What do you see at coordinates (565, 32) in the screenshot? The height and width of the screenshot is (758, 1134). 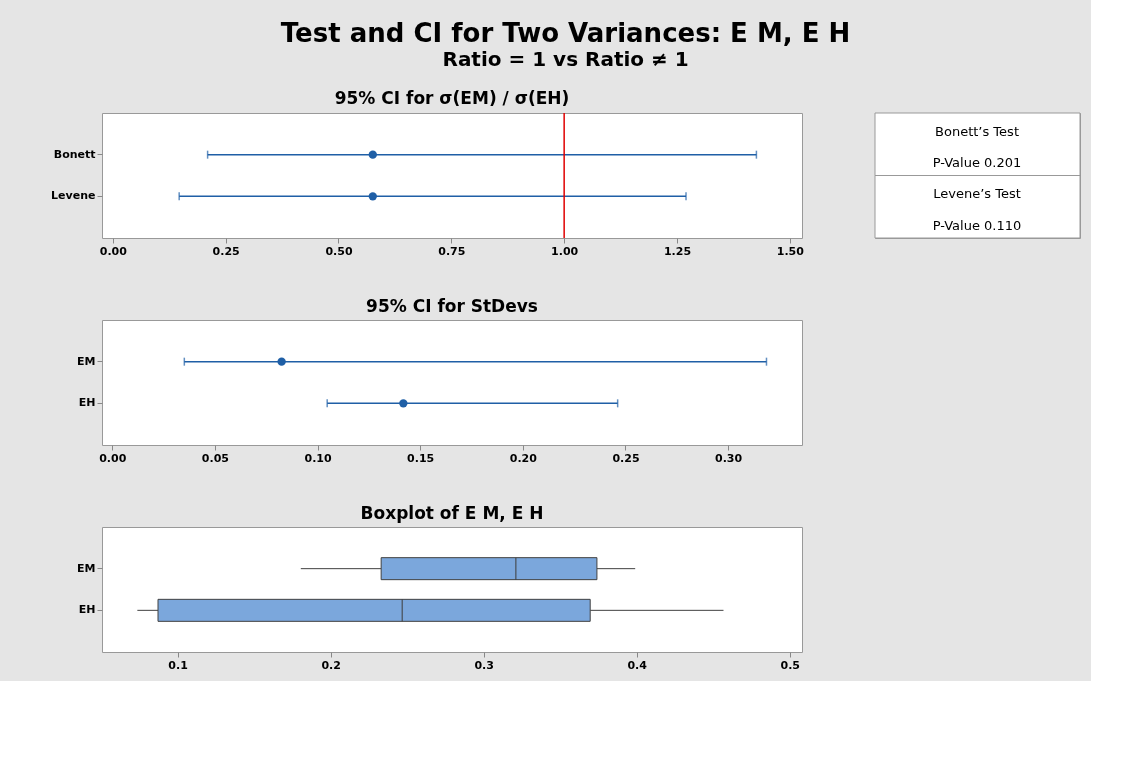 I see `text: Test and CI for Two Variances: E M, E H` at bounding box center [565, 32].